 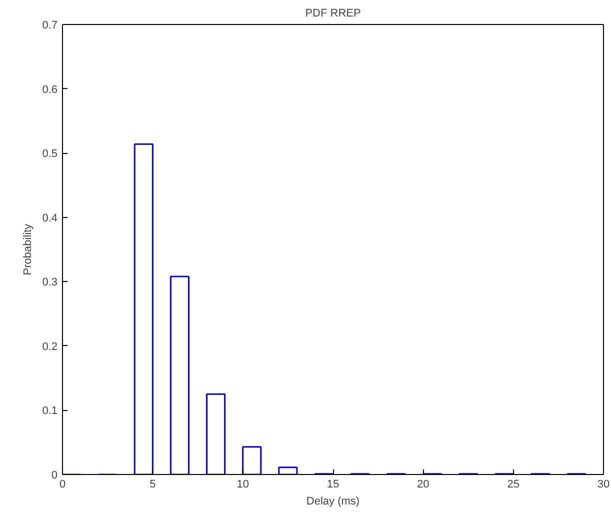 What do you see at coordinates (50, 411) in the screenshot?
I see `y-tick-label: 0.1` at bounding box center [50, 411].